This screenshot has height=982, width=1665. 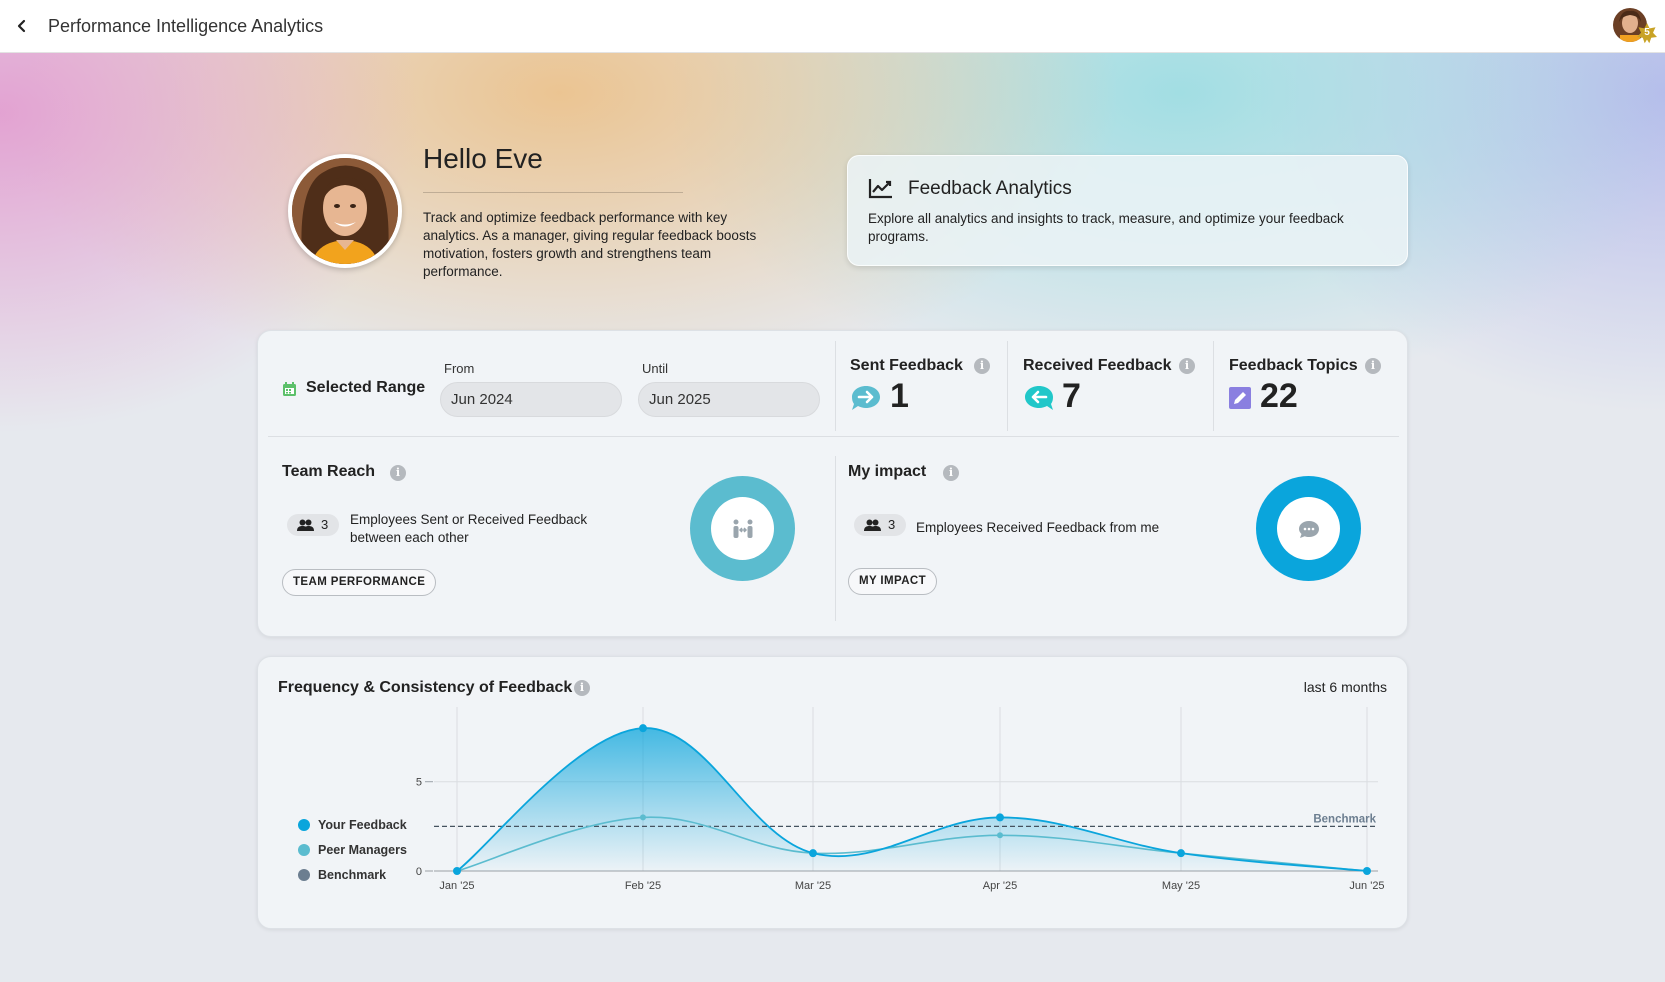 I want to click on x-tick-label: Jun '25, so click(x=1366, y=886).